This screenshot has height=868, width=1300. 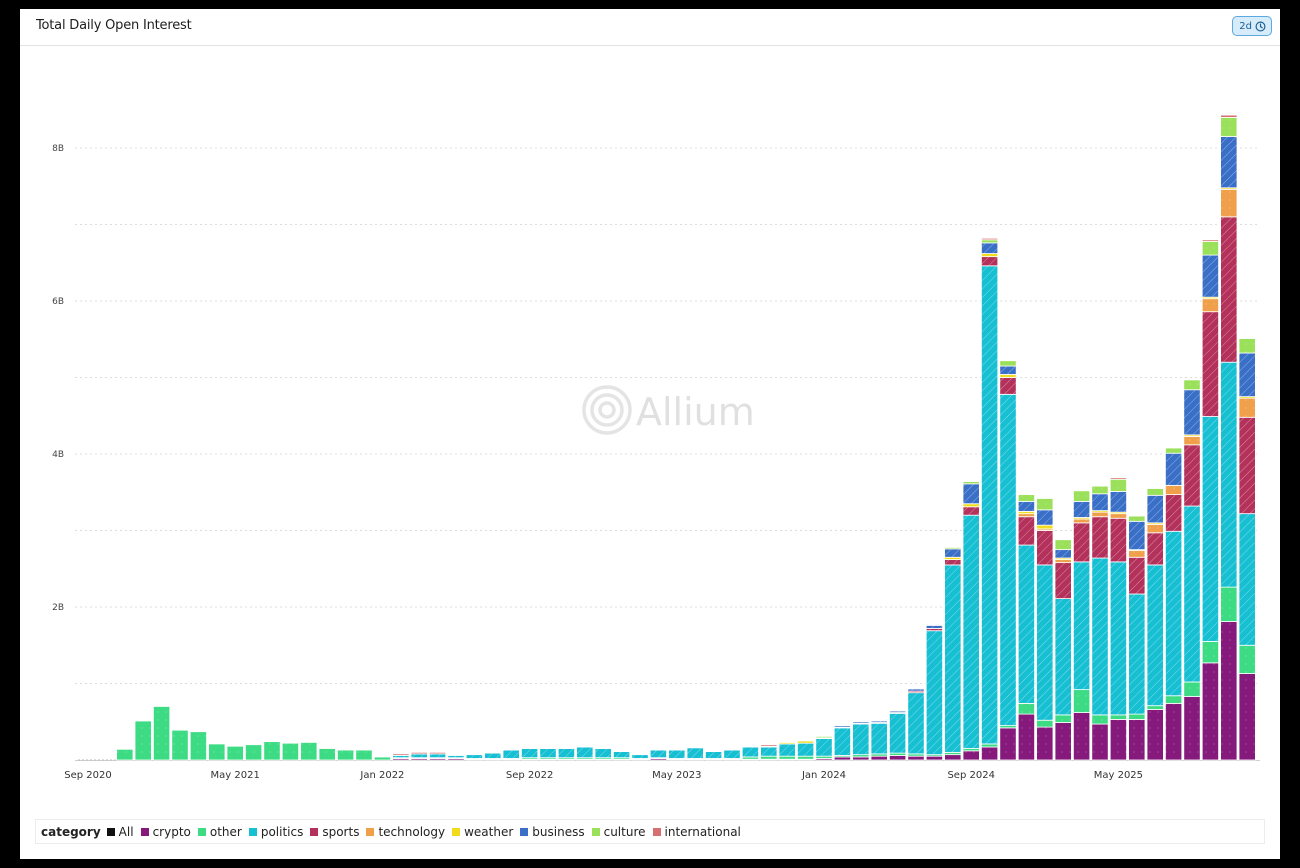 I want to click on bar-sep-2025, so click(x=1192, y=569).